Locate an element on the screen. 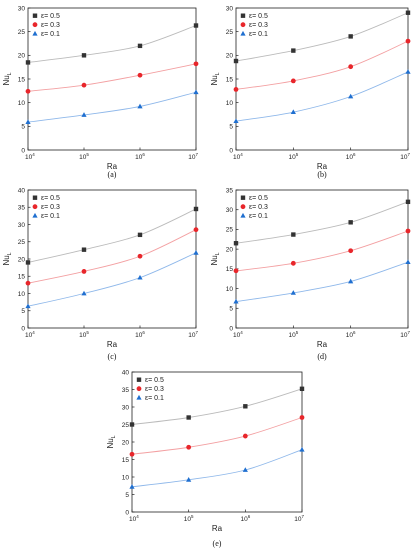 Image resolution: width=416 pixels, height=550 pixels. y-axis-title-base: Nu is located at coordinates (214, 260).